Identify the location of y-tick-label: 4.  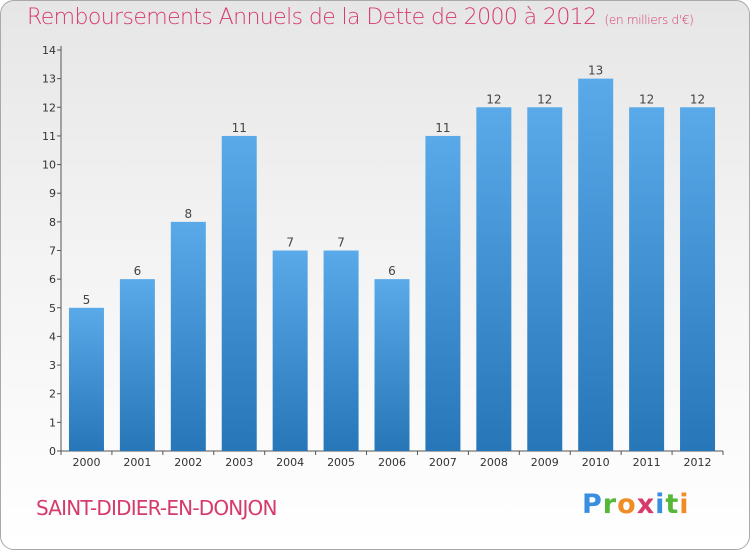
(52, 336).